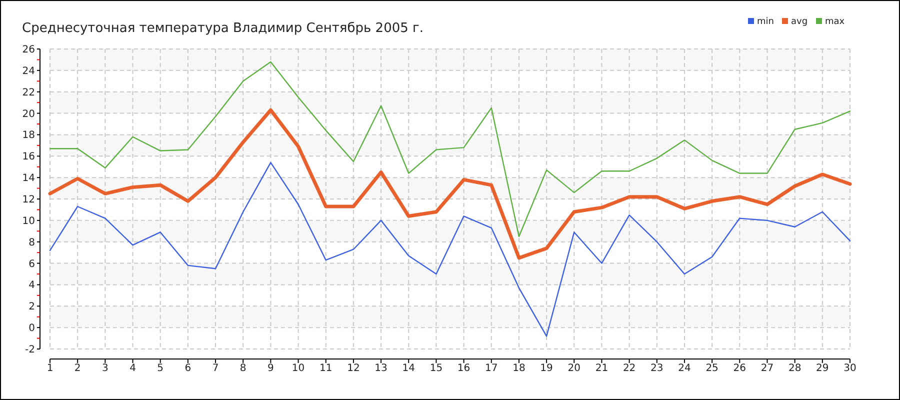 This screenshot has height=400, width=900. What do you see at coordinates (436, 368) in the screenshot?
I see `x-tick-label: 15` at bounding box center [436, 368].